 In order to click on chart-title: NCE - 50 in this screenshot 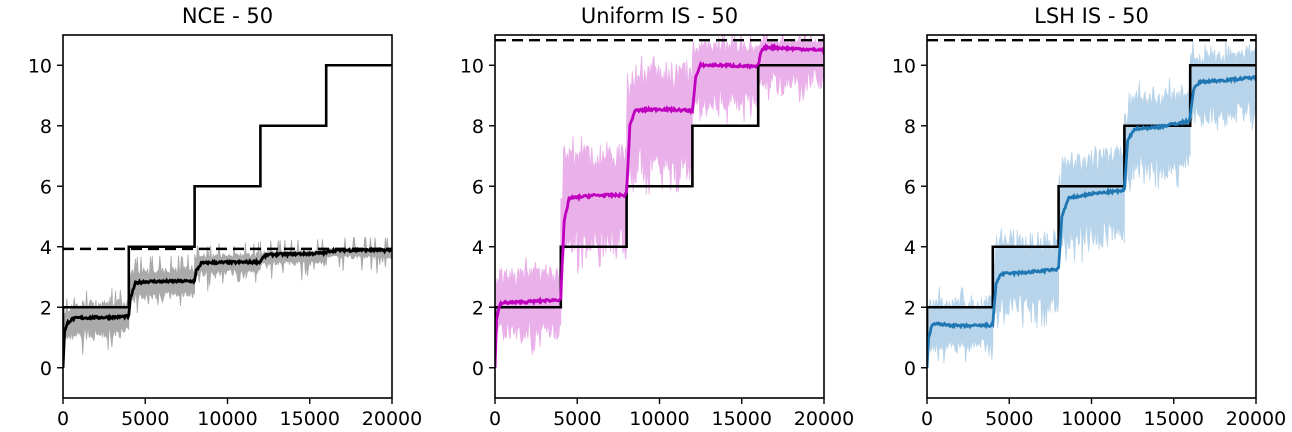, I will do `click(227, 16)`.